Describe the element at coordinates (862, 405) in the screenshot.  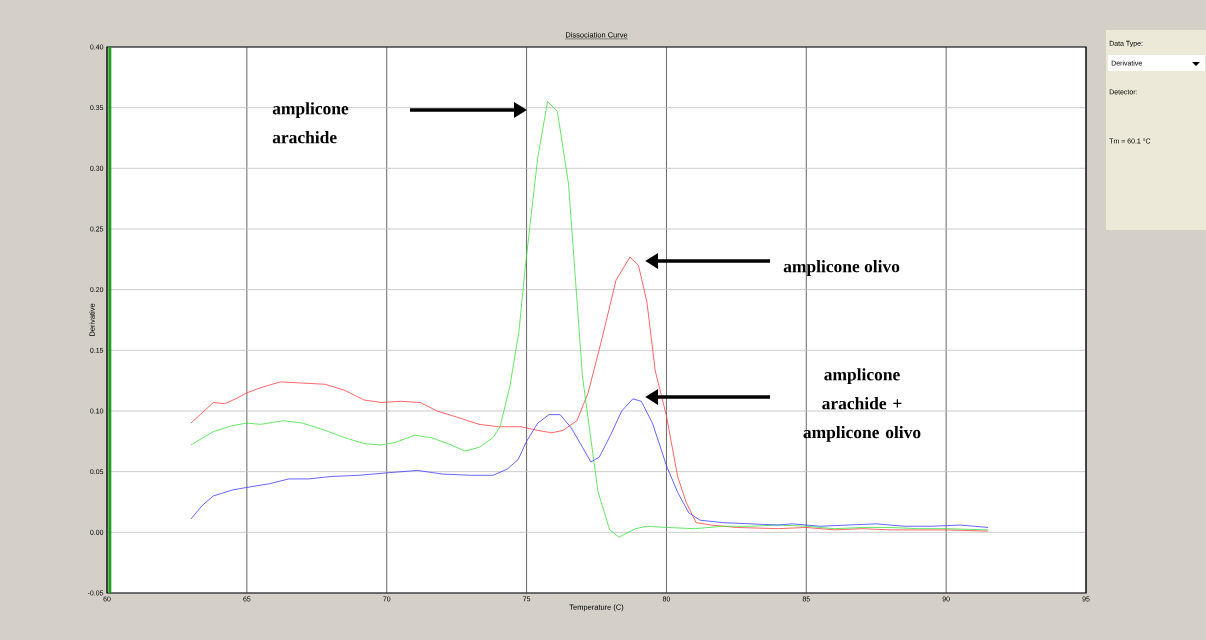
I see `annotation: amplicone arachide + amplicone olivo` at that location.